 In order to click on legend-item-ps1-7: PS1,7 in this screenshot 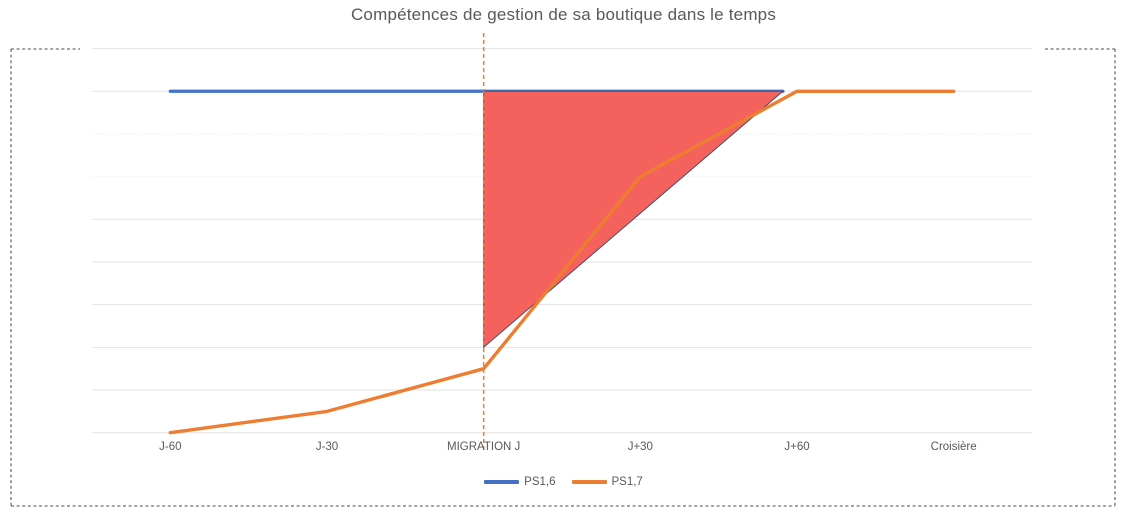, I will do `click(607, 482)`.